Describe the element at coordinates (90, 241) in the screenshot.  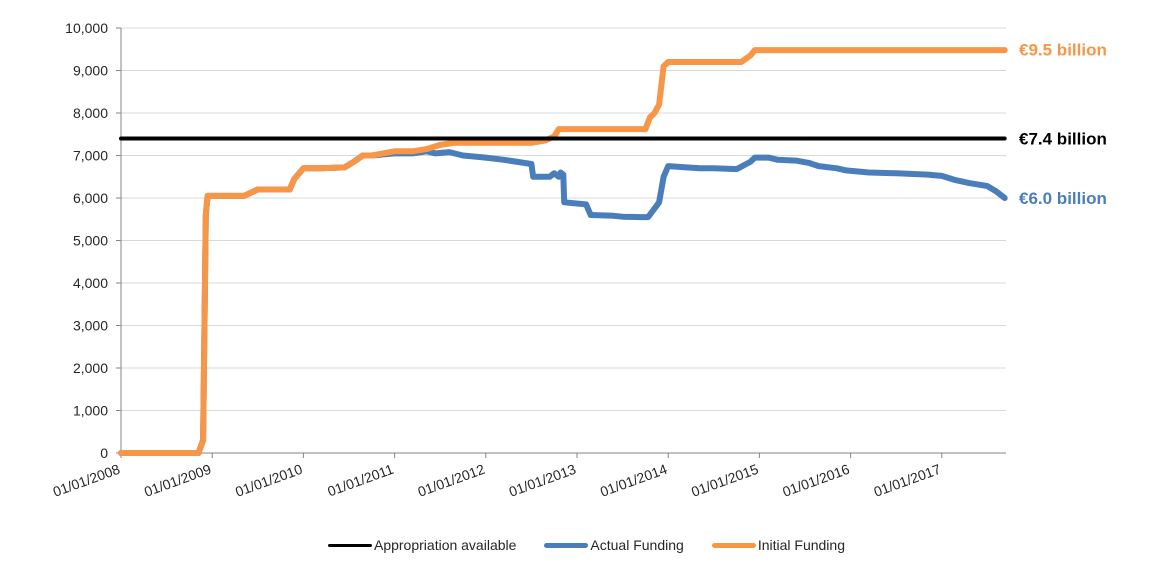
I see `y-tick-label: 5,000` at that location.